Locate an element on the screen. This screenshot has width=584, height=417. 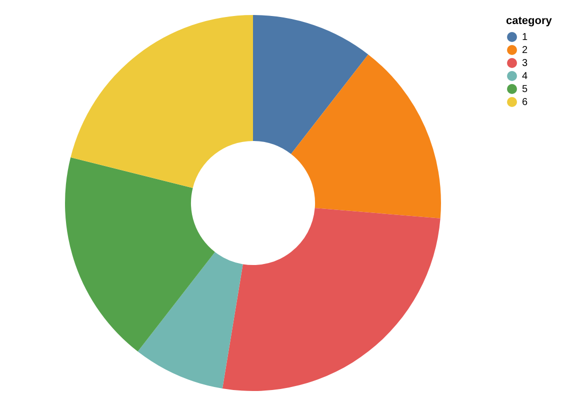
legend-label: 5 is located at coordinates (525, 89).